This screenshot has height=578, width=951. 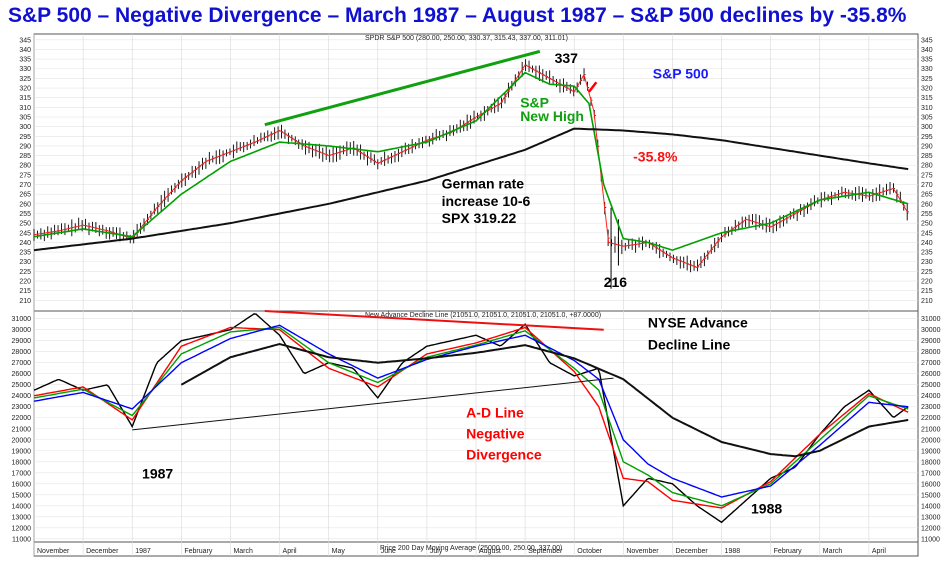 What do you see at coordinates (22, 396) in the screenshot?
I see `ad-y-tick-left: 24000` at bounding box center [22, 396].